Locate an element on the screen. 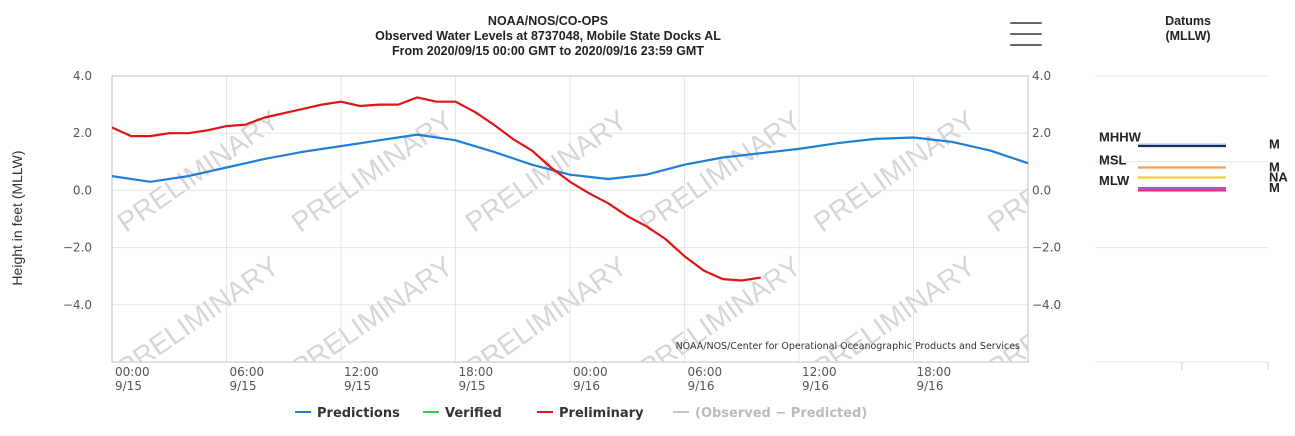 The height and width of the screenshot is (436, 1295). y-tick-label: 4.0 is located at coordinates (82, 76).